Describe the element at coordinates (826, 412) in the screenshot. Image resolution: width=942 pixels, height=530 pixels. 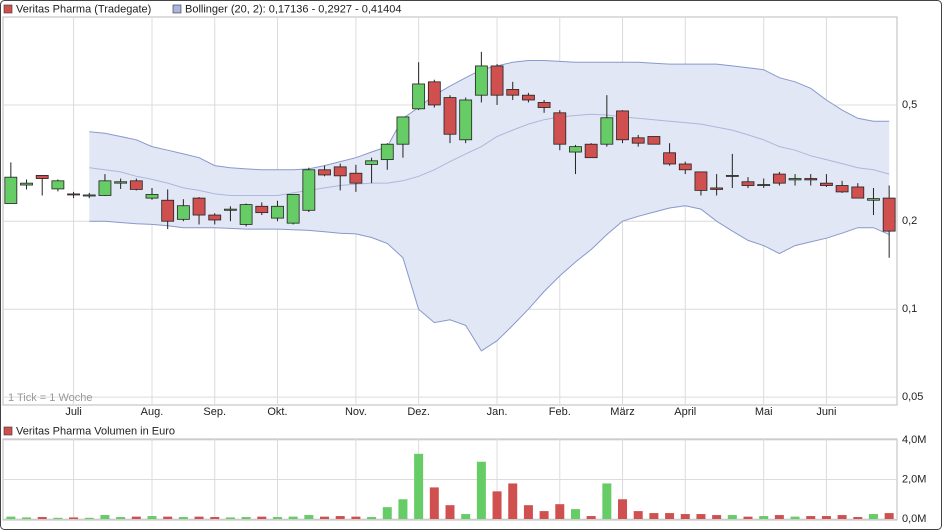
I see `x-tick-label: Juni` at that location.